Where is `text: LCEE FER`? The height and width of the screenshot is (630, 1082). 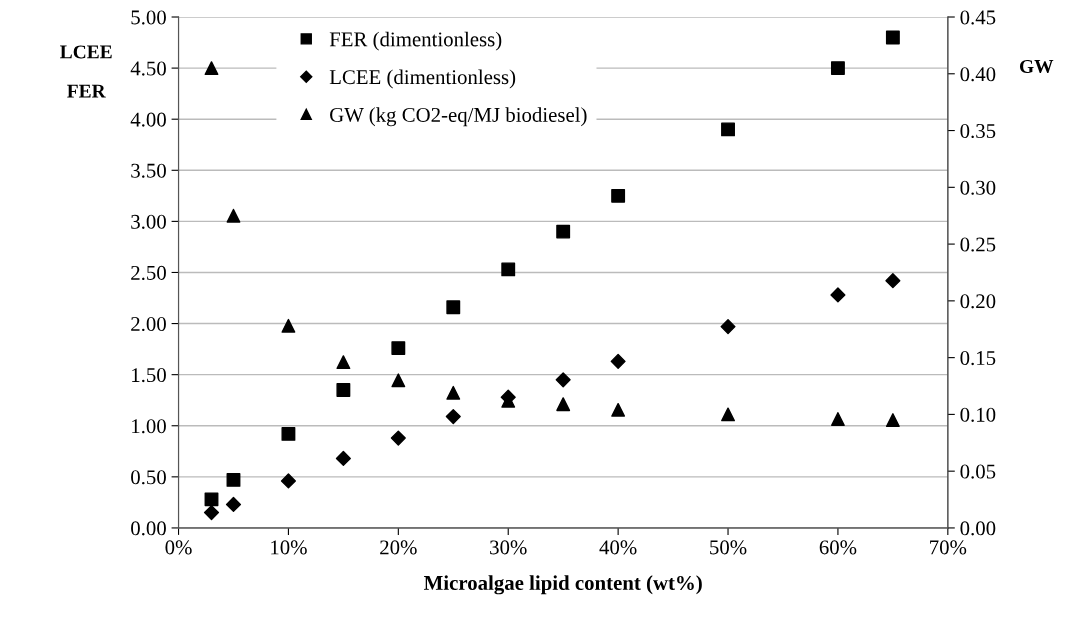
text: LCEE FER is located at coordinates (86, 71).